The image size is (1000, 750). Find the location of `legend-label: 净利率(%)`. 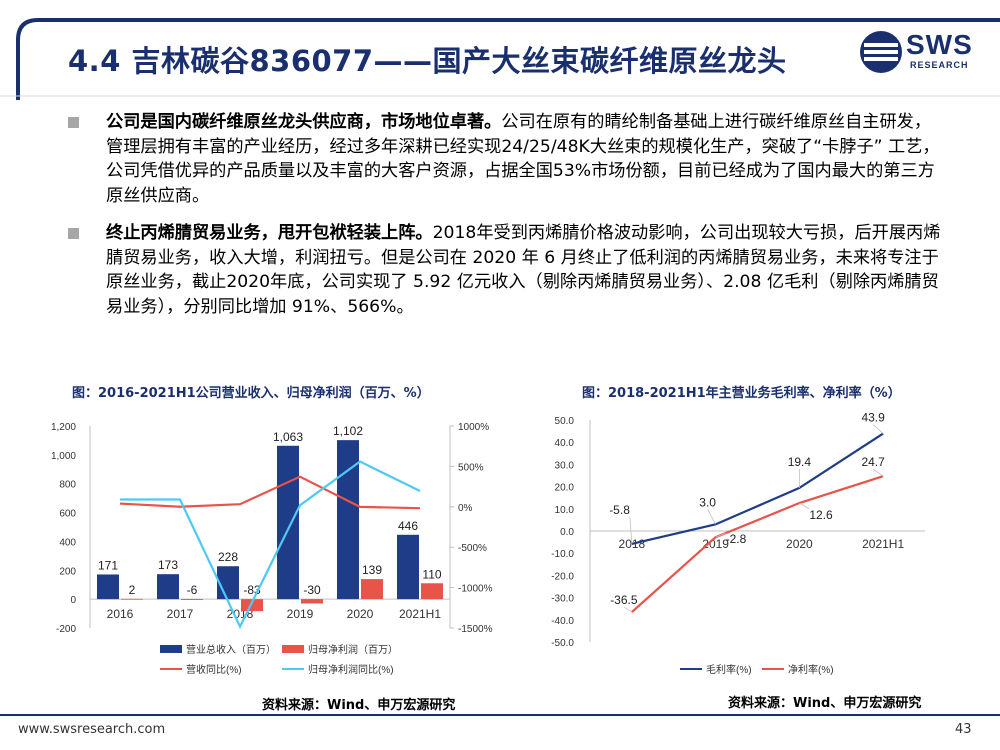

legend-label: 净利率(%) is located at coordinates (811, 669).